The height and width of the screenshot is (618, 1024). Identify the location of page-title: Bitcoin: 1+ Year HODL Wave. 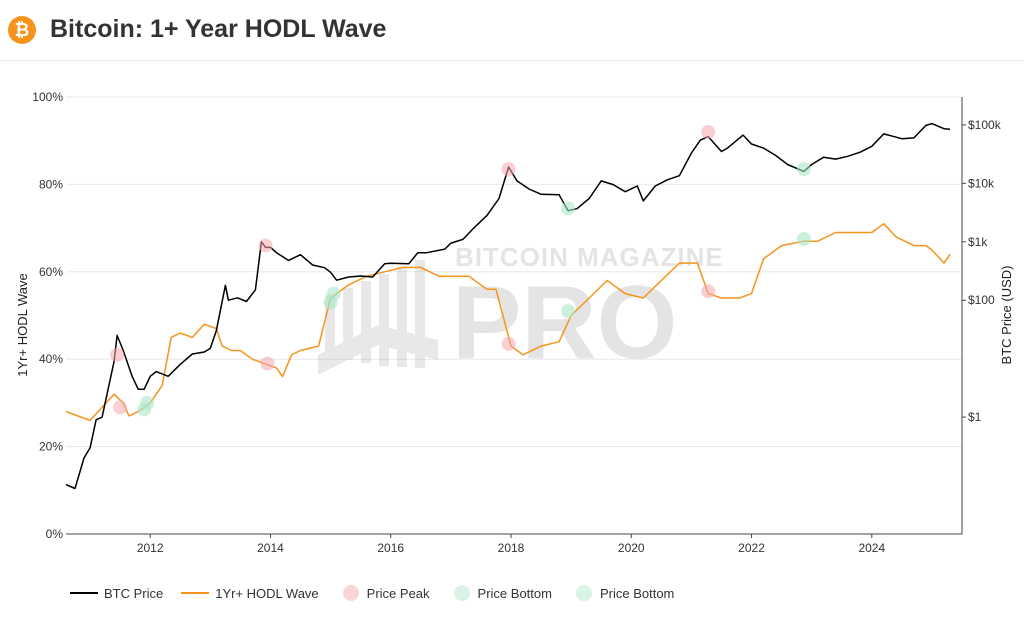
(218, 29).